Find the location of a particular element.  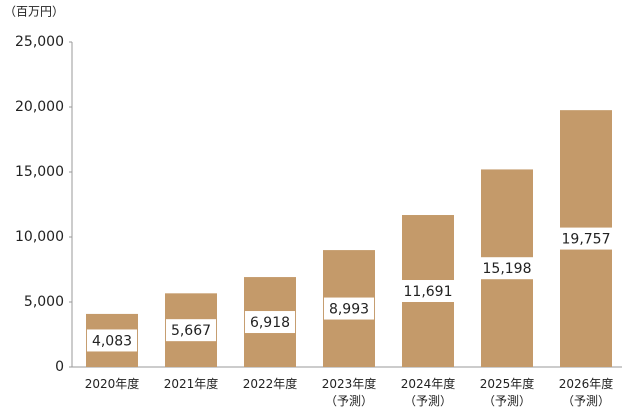

value-label: 4,083 is located at coordinates (112, 341).